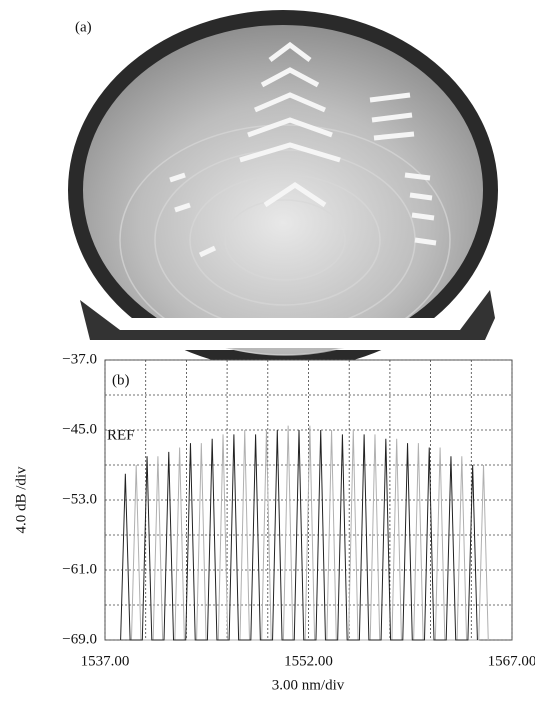 This screenshot has width=535, height=701. Describe the element at coordinates (79, 499) in the screenshot. I see `y-tick-label: −53.0` at that location.